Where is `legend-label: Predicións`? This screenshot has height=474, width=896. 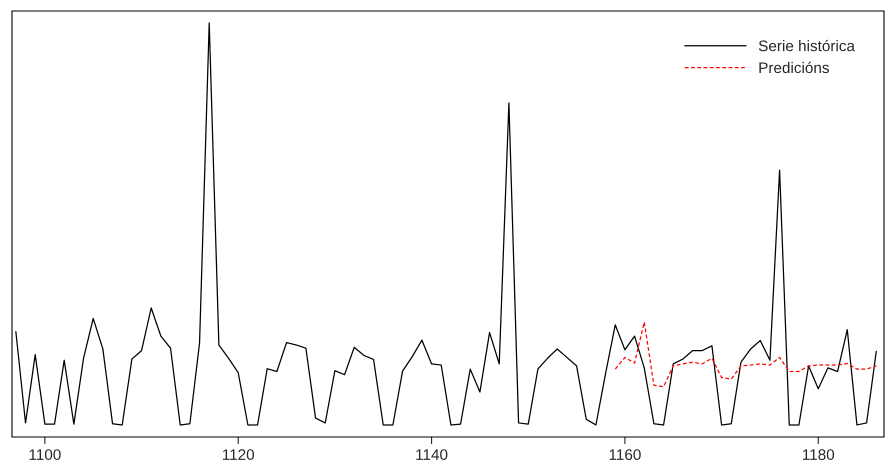
legend-label: Predicións is located at coordinates (794, 68).